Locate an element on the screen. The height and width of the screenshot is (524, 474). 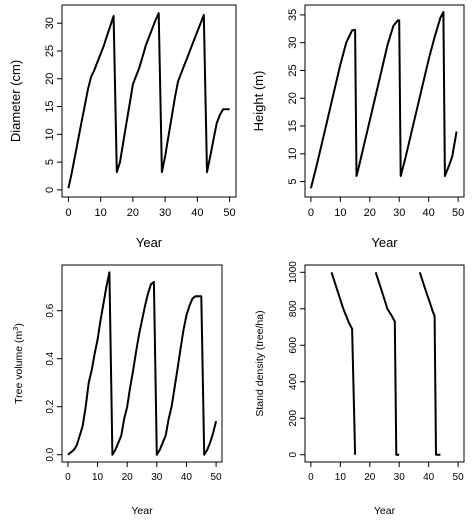
y-tick-label: 200 is located at coordinates (293, 417).